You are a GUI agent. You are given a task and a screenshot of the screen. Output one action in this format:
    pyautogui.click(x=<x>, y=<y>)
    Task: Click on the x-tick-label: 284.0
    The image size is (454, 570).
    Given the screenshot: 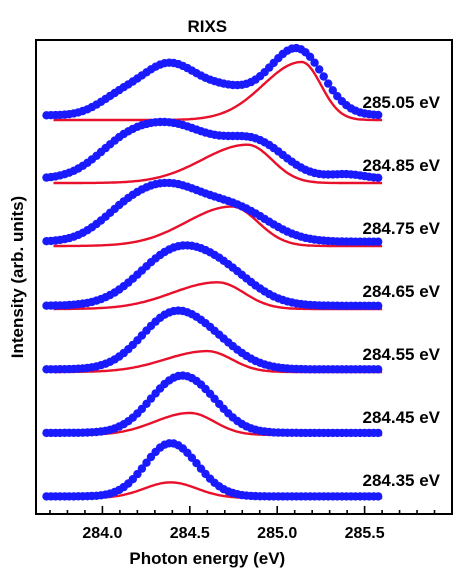 What is the action you would take?
    pyautogui.click(x=102, y=533)
    